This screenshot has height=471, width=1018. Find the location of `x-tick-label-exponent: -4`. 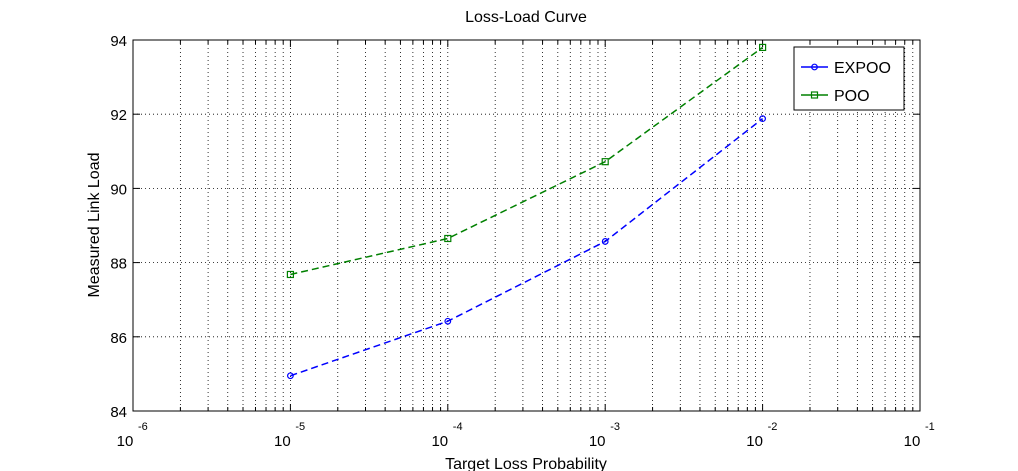

x-tick-label-exponent: -4 is located at coordinates (458, 427).